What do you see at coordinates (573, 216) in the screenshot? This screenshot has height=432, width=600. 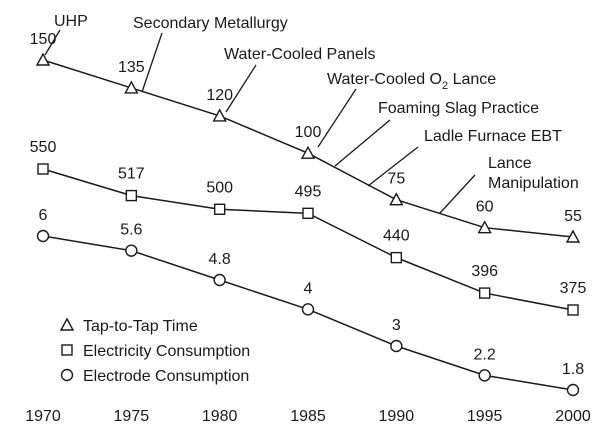 I see `data-label: 55` at bounding box center [573, 216].